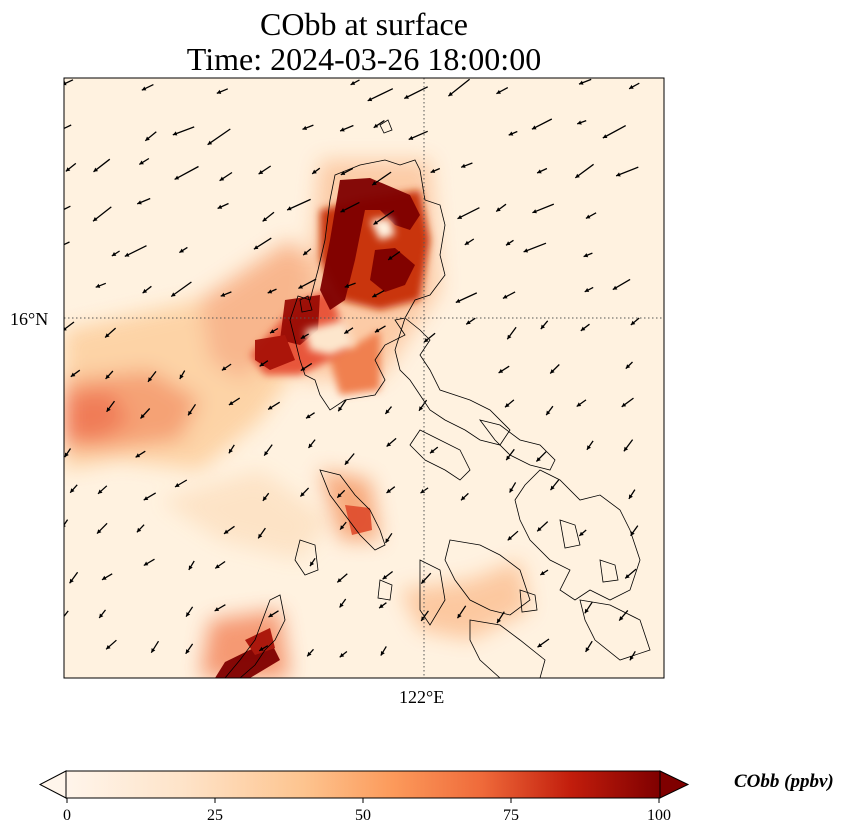 The image size is (854, 836). Describe the element at coordinates (674, 784) in the screenshot. I see `colorbar-extend-high` at that location.